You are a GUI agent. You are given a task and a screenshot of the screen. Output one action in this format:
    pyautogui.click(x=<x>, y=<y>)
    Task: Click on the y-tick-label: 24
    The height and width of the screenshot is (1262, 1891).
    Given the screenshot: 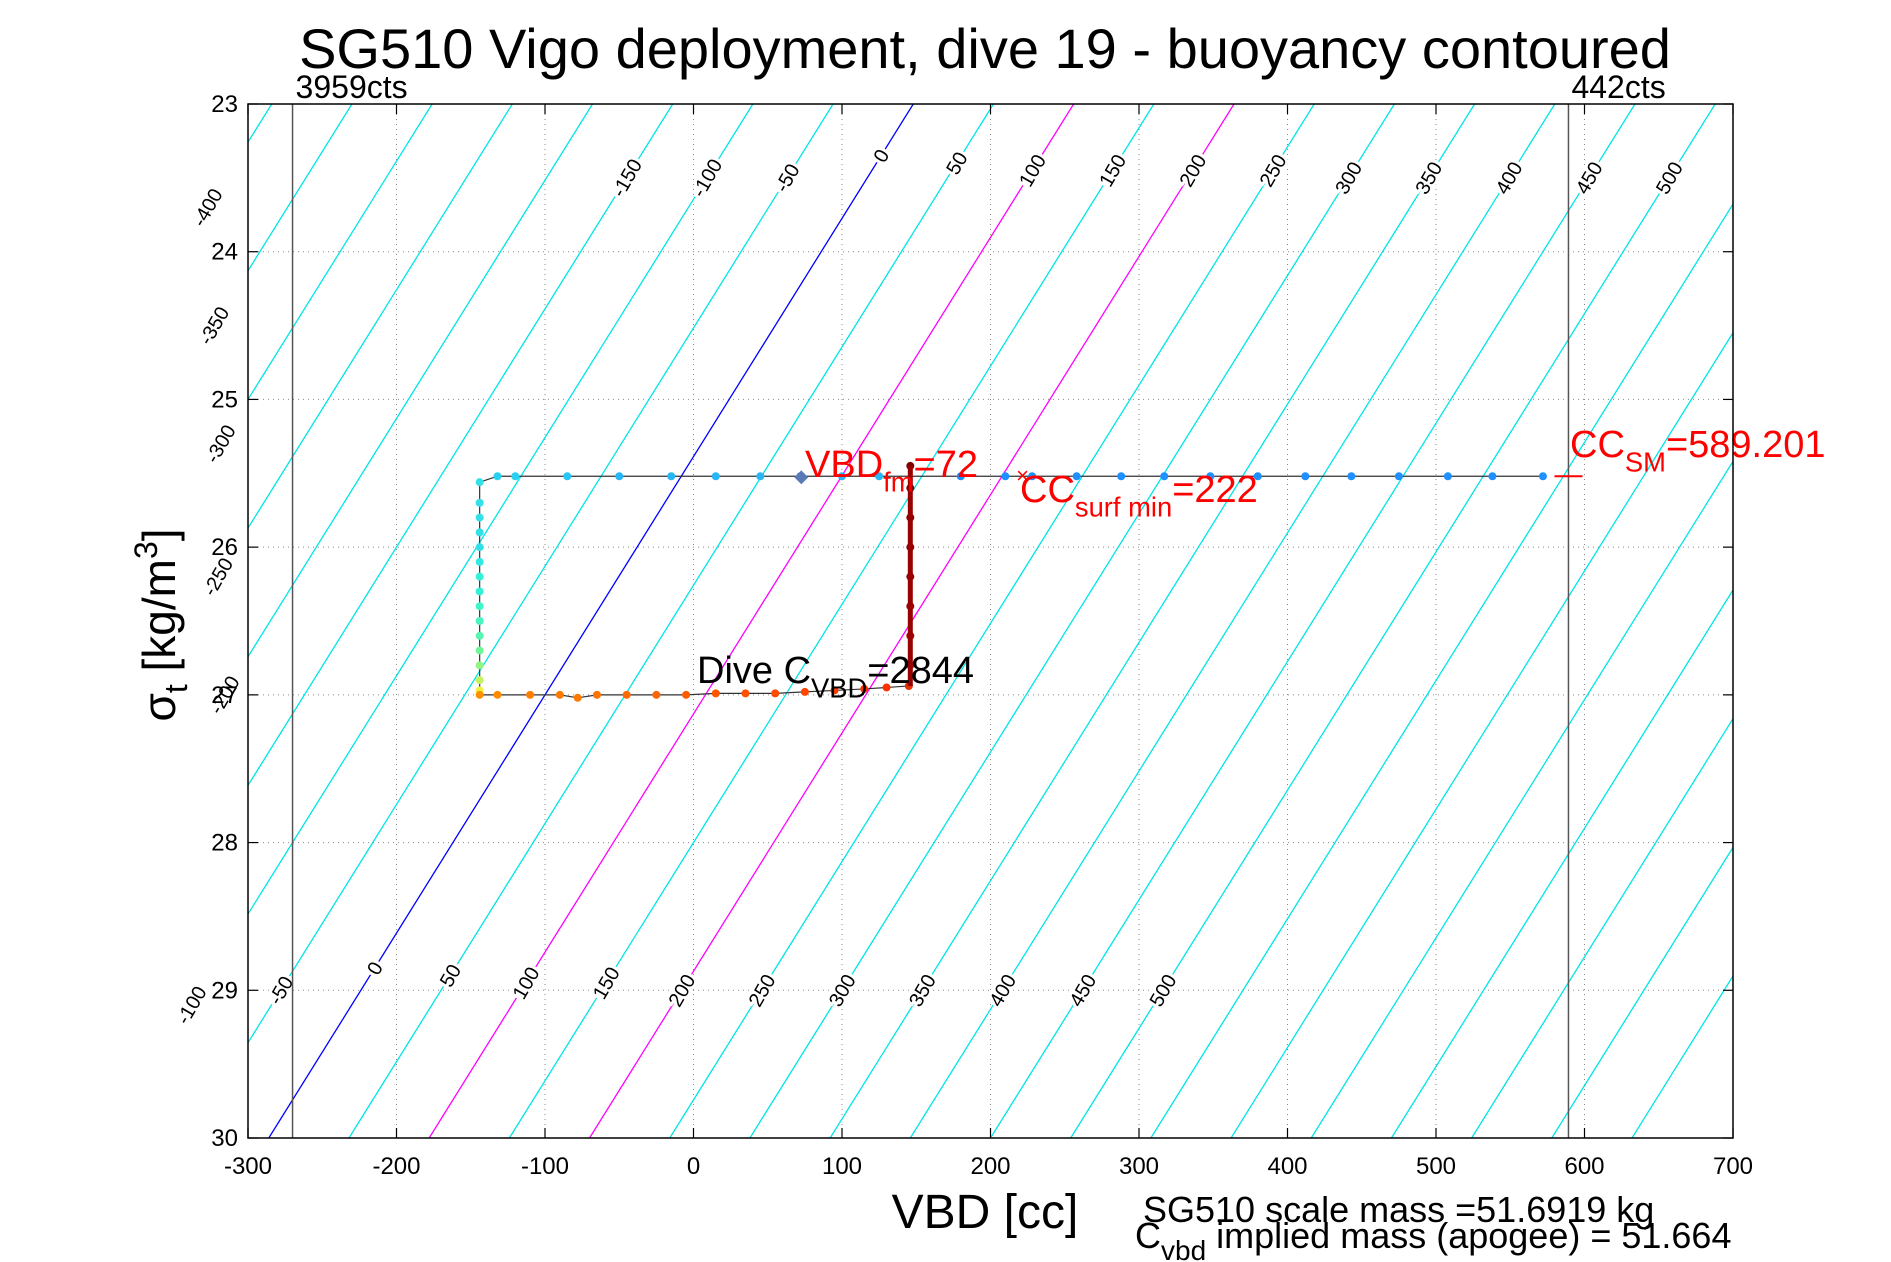 What is the action you would take?
    pyautogui.click(x=224, y=252)
    